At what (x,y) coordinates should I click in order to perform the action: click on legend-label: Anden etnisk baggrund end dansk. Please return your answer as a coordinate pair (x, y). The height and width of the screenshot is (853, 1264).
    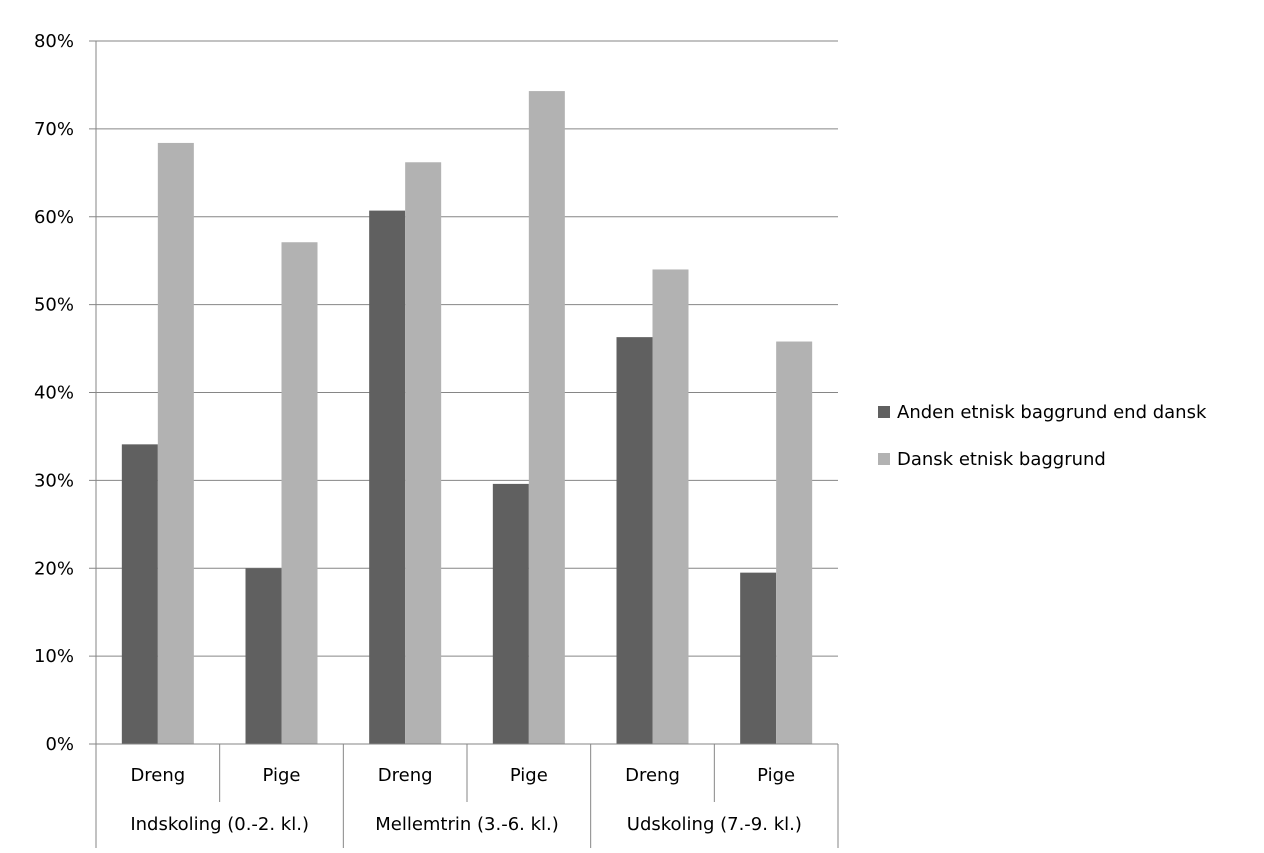
    Looking at the image, I should click on (1052, 412).